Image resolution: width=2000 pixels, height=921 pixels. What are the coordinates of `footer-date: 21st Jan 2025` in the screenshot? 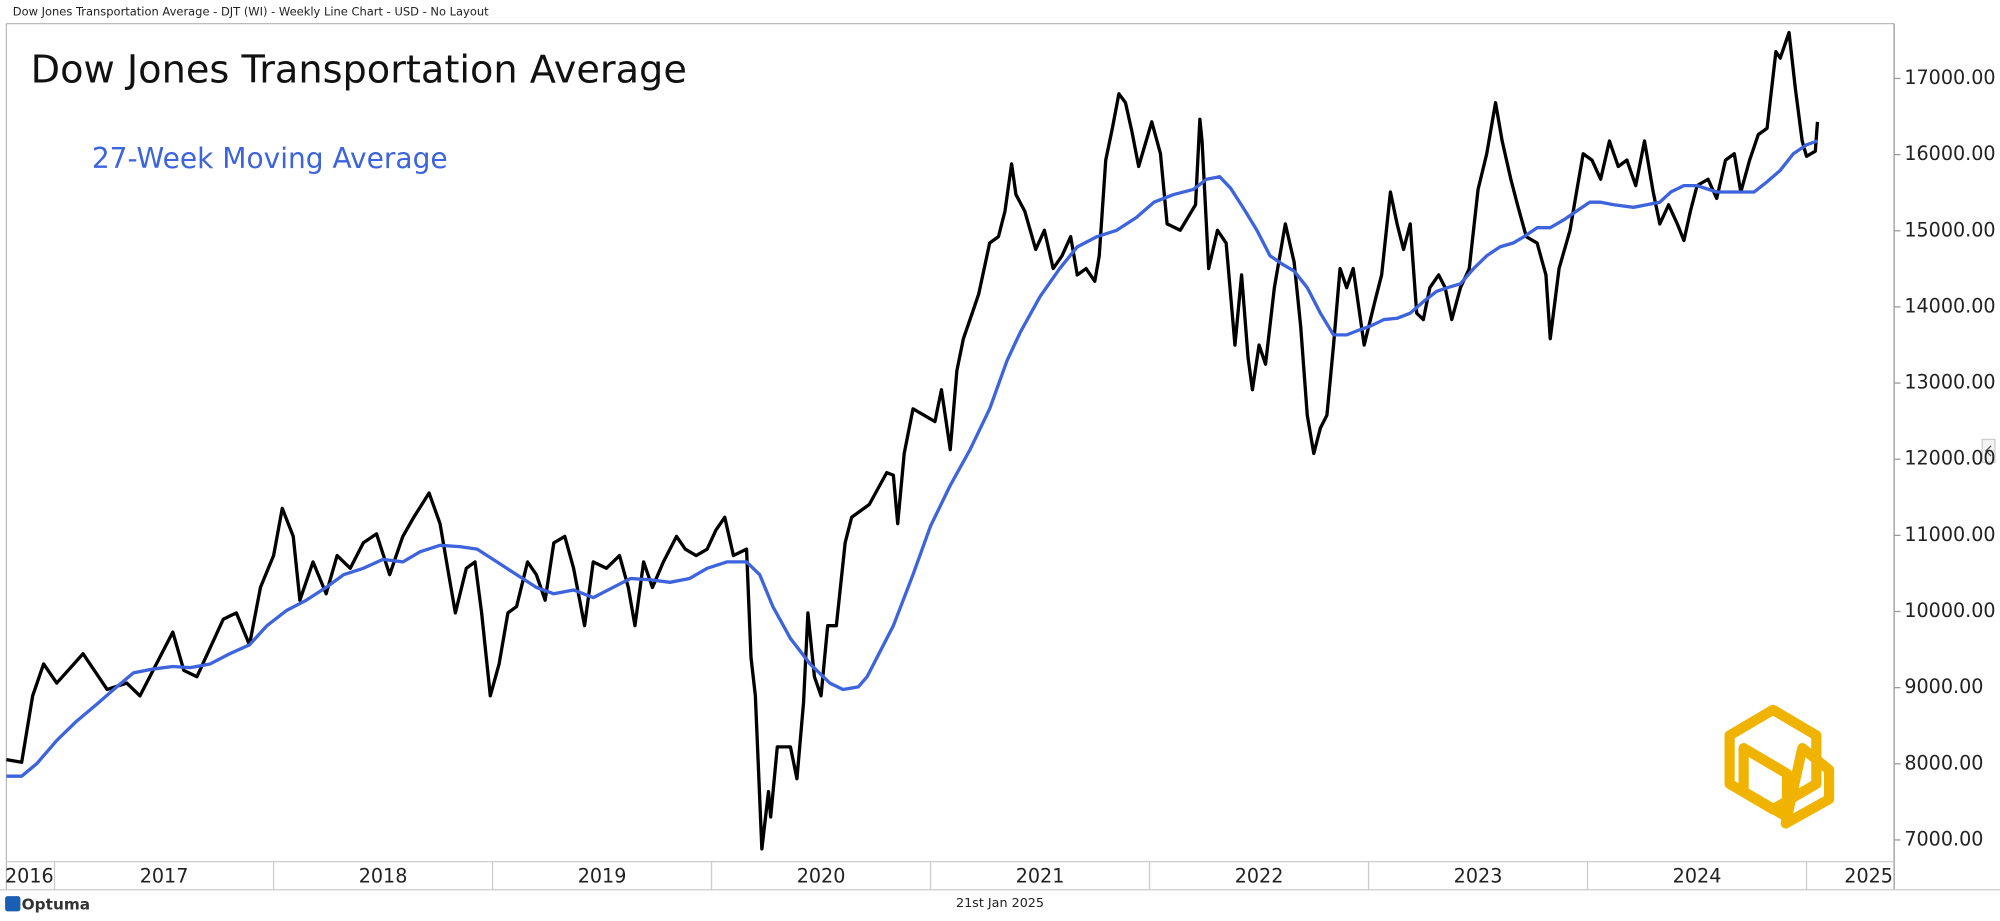 It's located at (1000, 903).